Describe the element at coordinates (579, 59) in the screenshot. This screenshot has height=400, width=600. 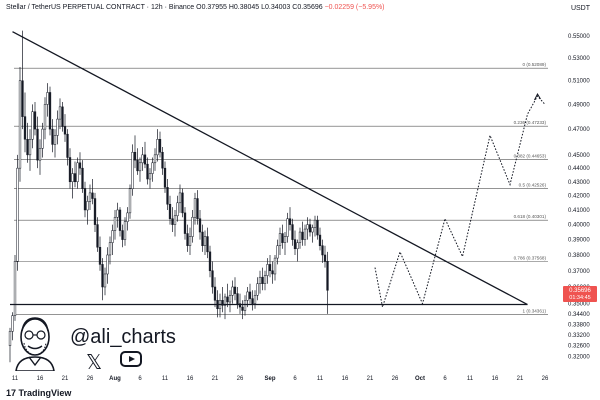
I see `y-tick-label: 0.53000` at that location.